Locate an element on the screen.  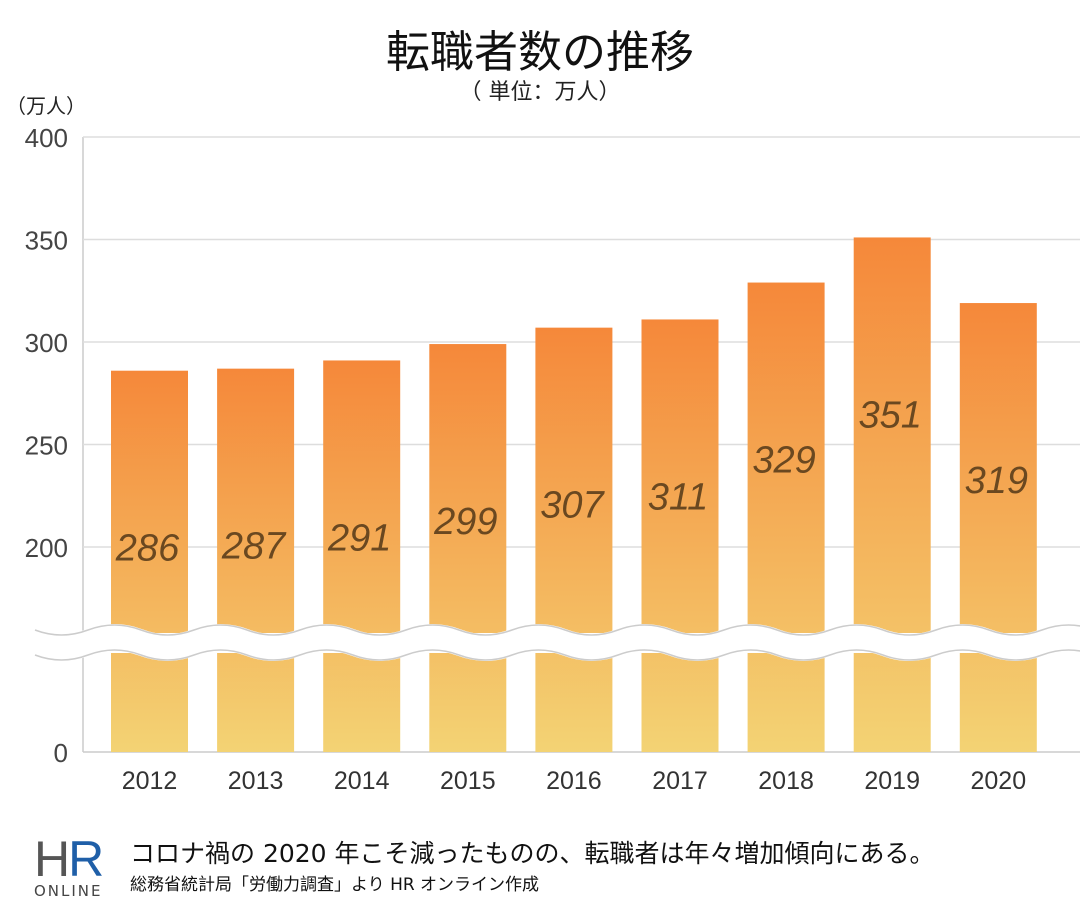
data-label: 299 is located at coordinates (465, 522).